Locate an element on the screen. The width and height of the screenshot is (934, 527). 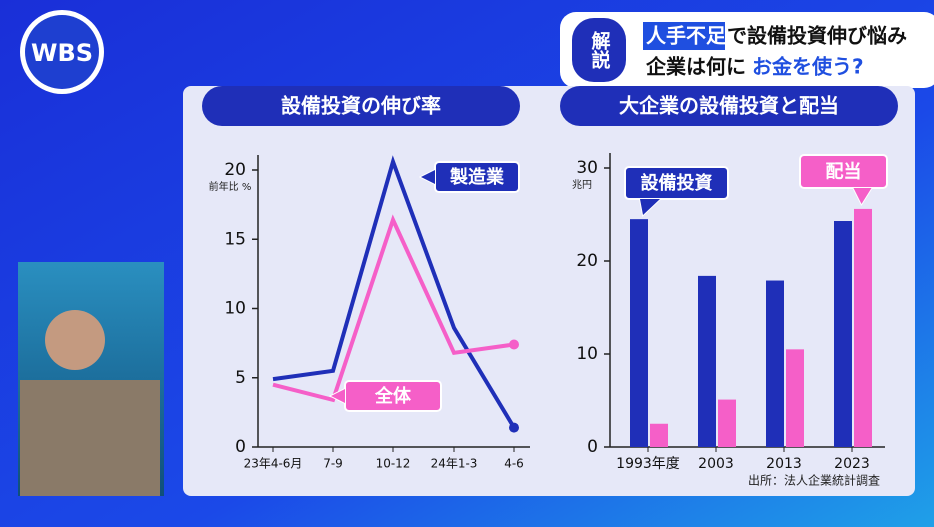
y-tick-label: 30 is located at coordinates (587, 168).